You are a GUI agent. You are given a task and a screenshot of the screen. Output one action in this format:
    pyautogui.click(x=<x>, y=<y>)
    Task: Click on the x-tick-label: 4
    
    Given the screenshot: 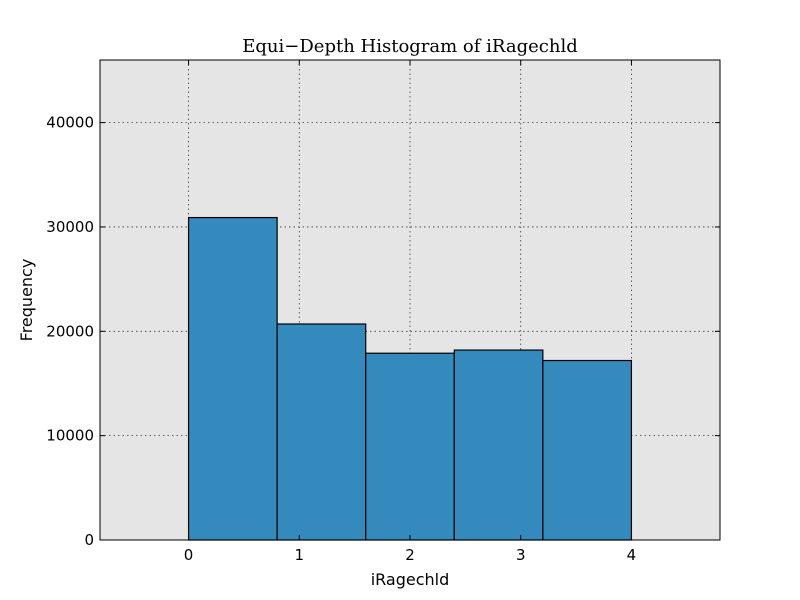 What is the action you would take?
    pyautogui.click(x=632, y=555)
    